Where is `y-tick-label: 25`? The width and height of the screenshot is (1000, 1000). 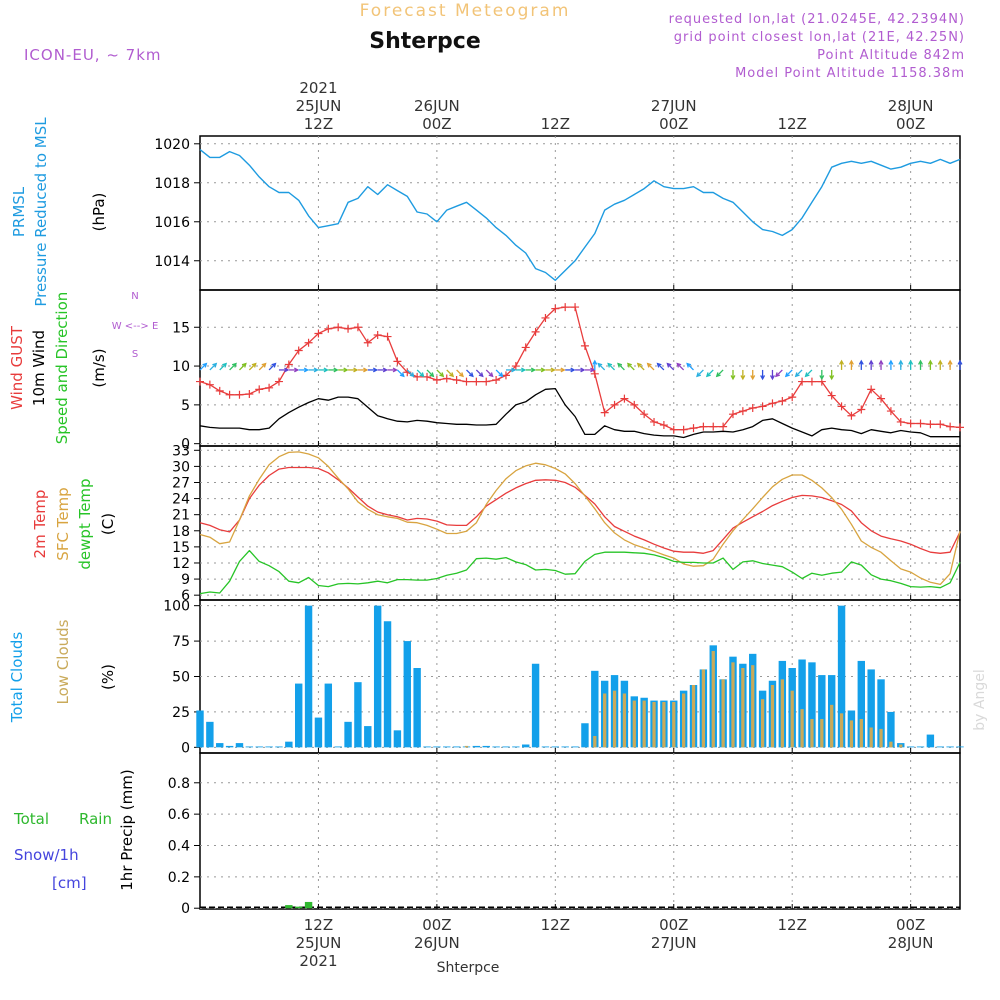 y-tick-label: 25 is located at coordinates (181, 713).